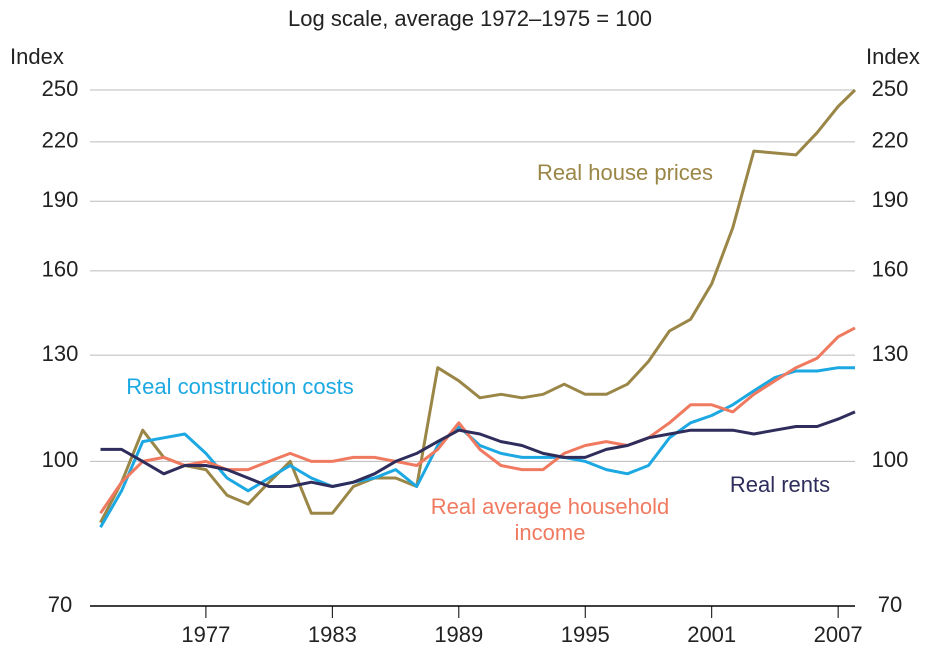 The height and width of the screenshot is (648, 939). I want to click on y-tick-label: 100, so click(60, 459).